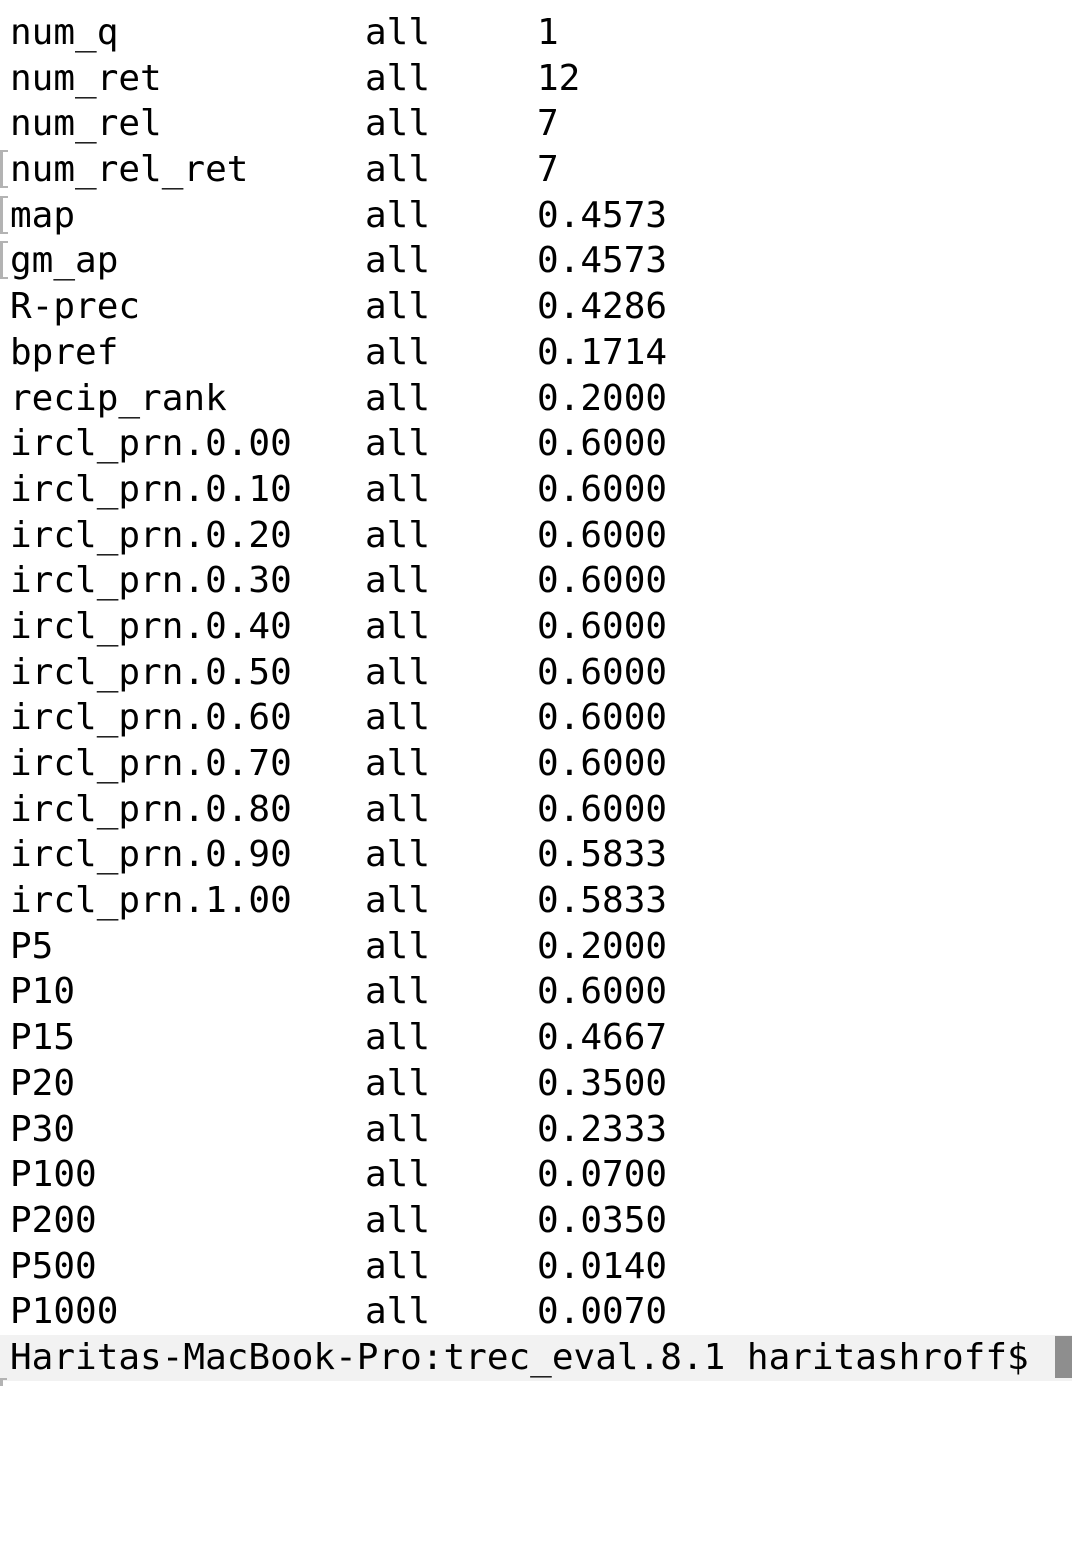 The width and height of the screenshot is (1072, 1563). I want to click on metric-value: 0.4573, so click(602, 215).